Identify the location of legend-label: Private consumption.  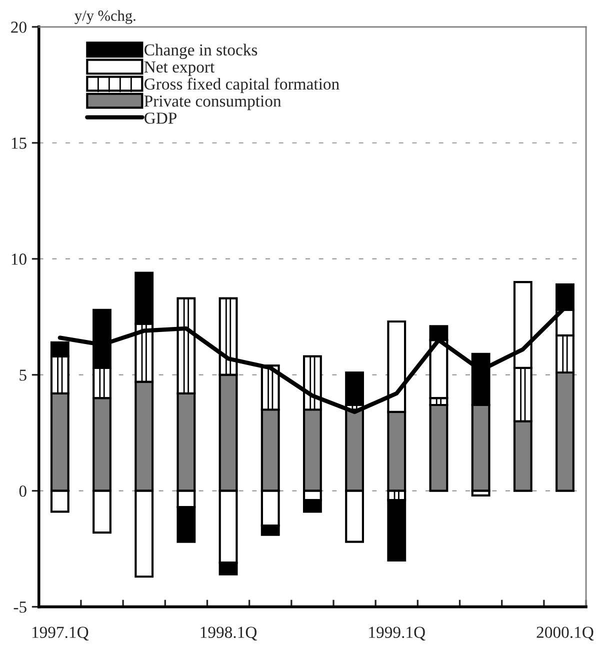
(213, 103).